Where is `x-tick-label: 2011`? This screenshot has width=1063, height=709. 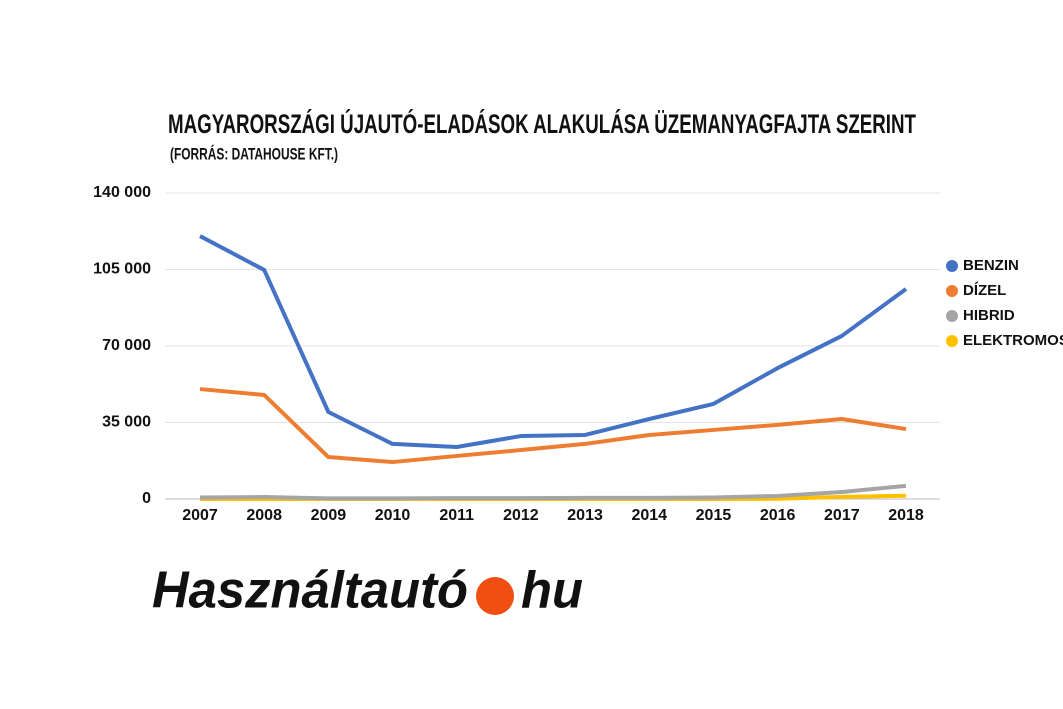 x-tick-label: 2011 is located at coordinates (456, 515).